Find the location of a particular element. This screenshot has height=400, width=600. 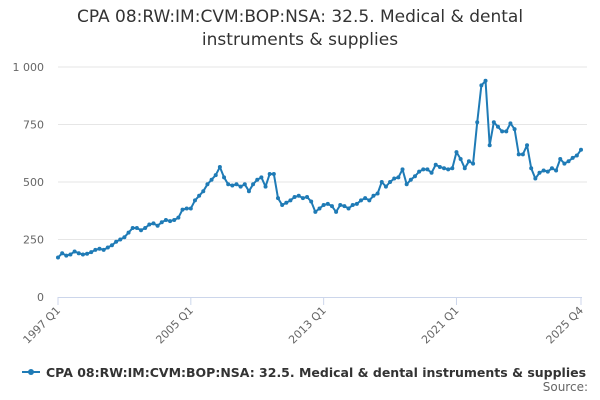

x-tick-label: 2025 Q4 is located at coordinates (565, 325).